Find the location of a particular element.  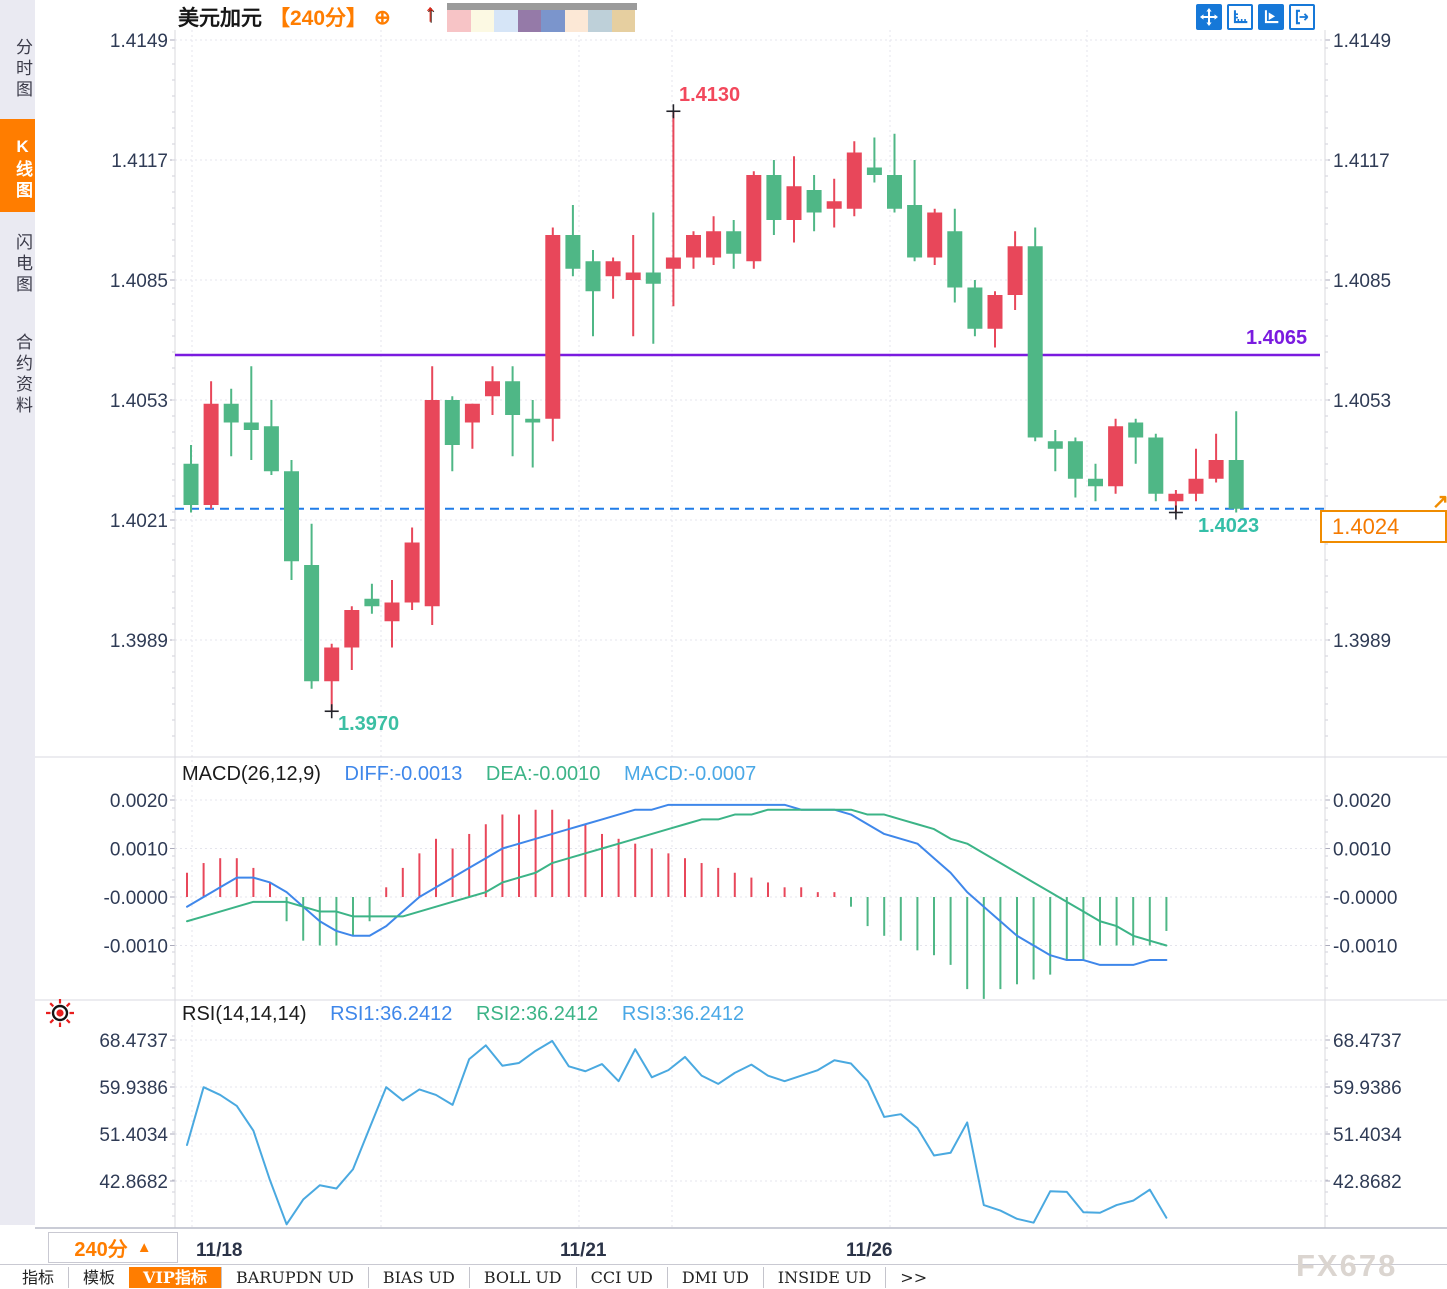

tab-2: 模板 is located at coordinates (98, 1277).